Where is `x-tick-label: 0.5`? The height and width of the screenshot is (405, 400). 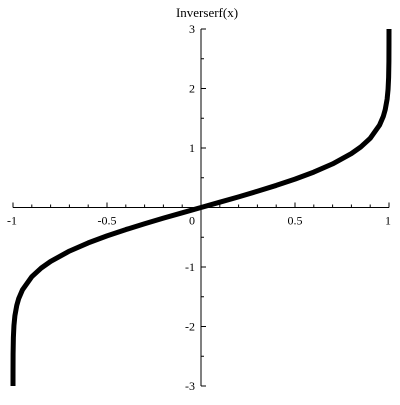 x-tick-label: 0.5 is located at coordinates (295, 221).